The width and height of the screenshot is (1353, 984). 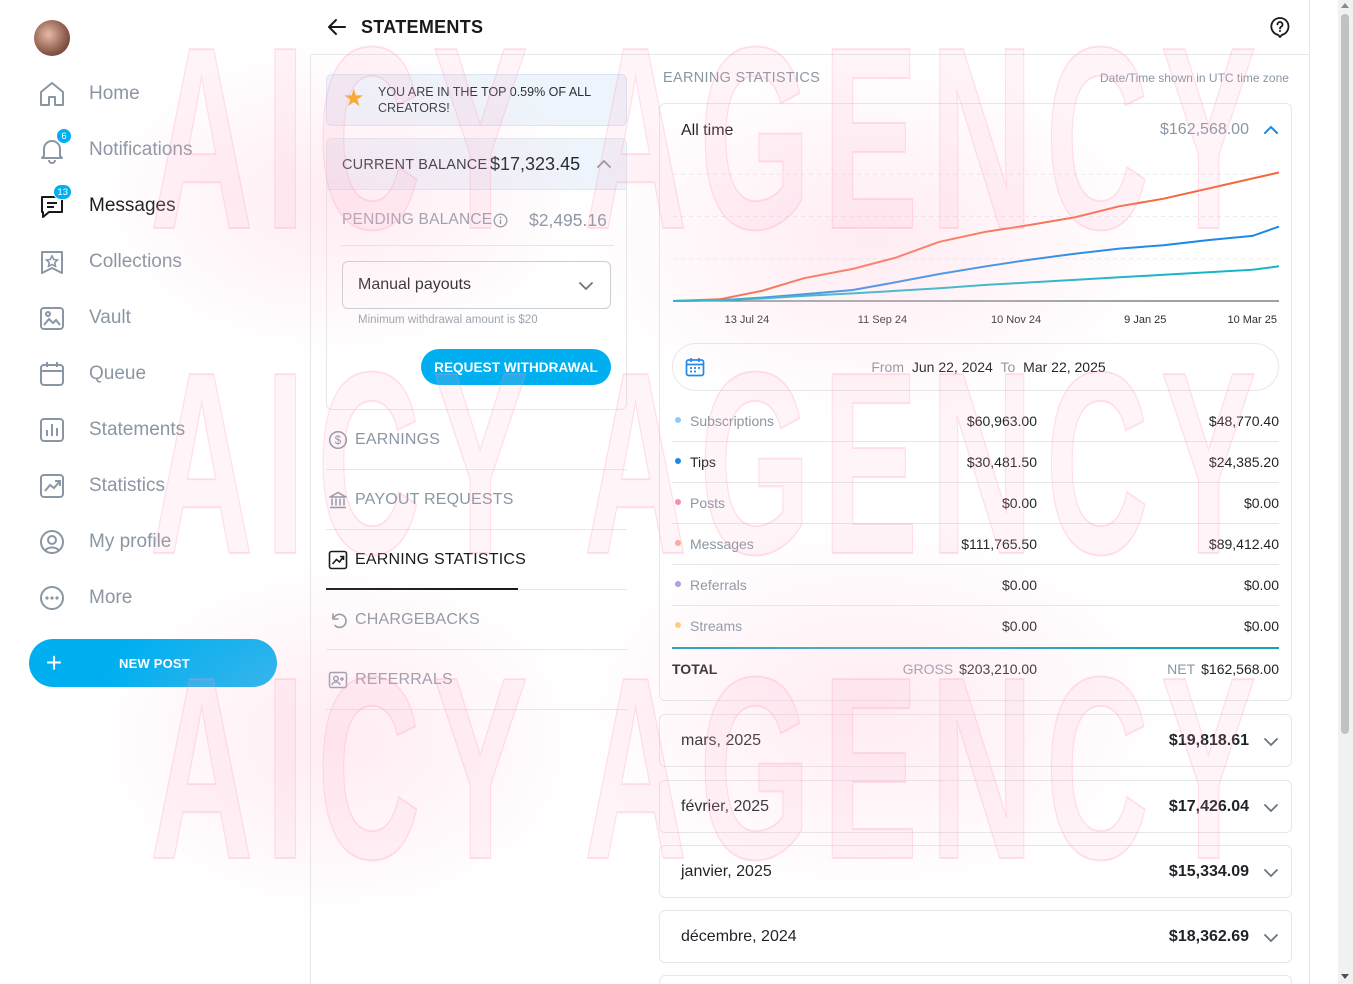 What do you see at coordinates (337, 27) in the screenshot?
I see `back-arrow-icon` at bounding box center [337, 27].